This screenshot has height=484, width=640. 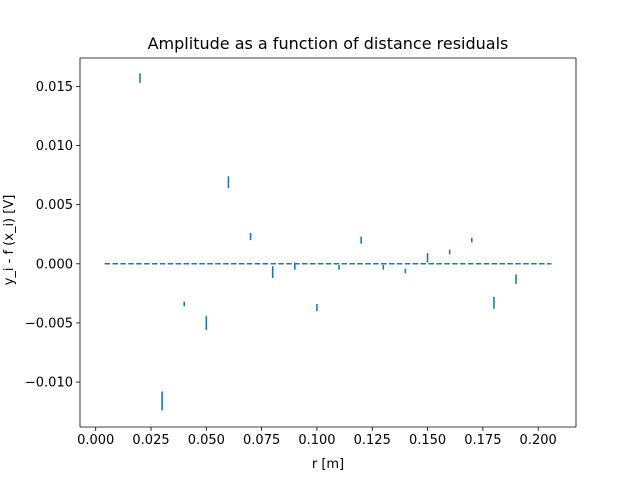 What do you see at coordinates (482, 440) in the screenshot?
I see `x-tick-label: 0.175` at bounding box center [482, 440].